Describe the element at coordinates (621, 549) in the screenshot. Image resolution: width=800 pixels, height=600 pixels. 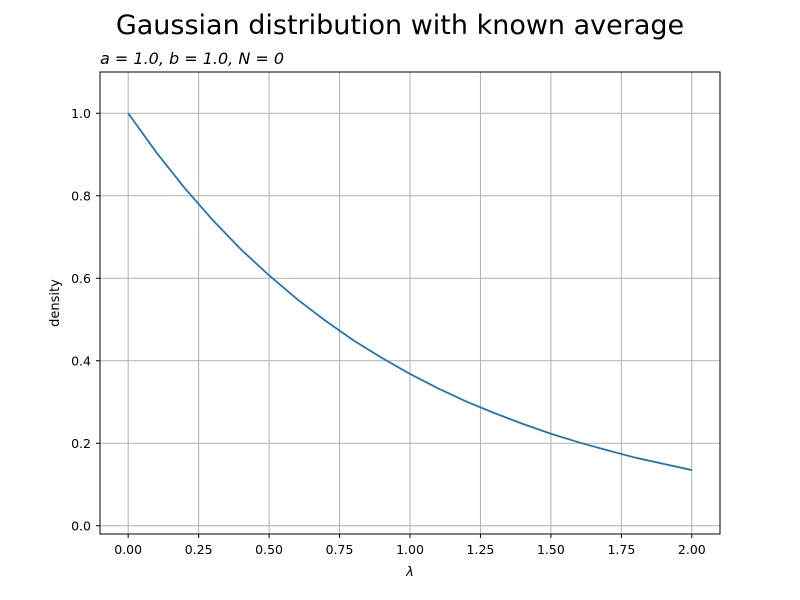
I see `x-tick-label: 1.75` at that location.